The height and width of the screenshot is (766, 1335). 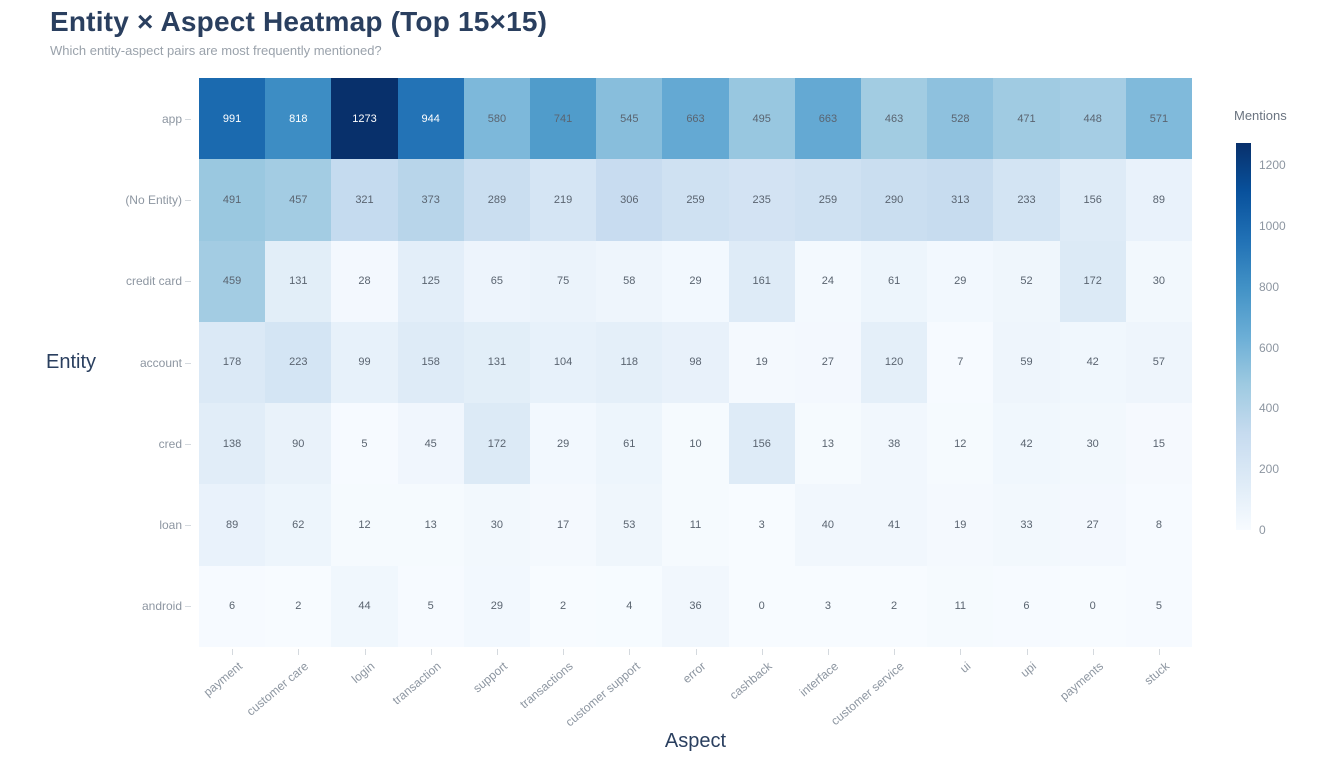 What do you see at coordinates (298, 200) in the screenshot?
I see `heatmap-cell: 457` at bounding box center [298, 200].